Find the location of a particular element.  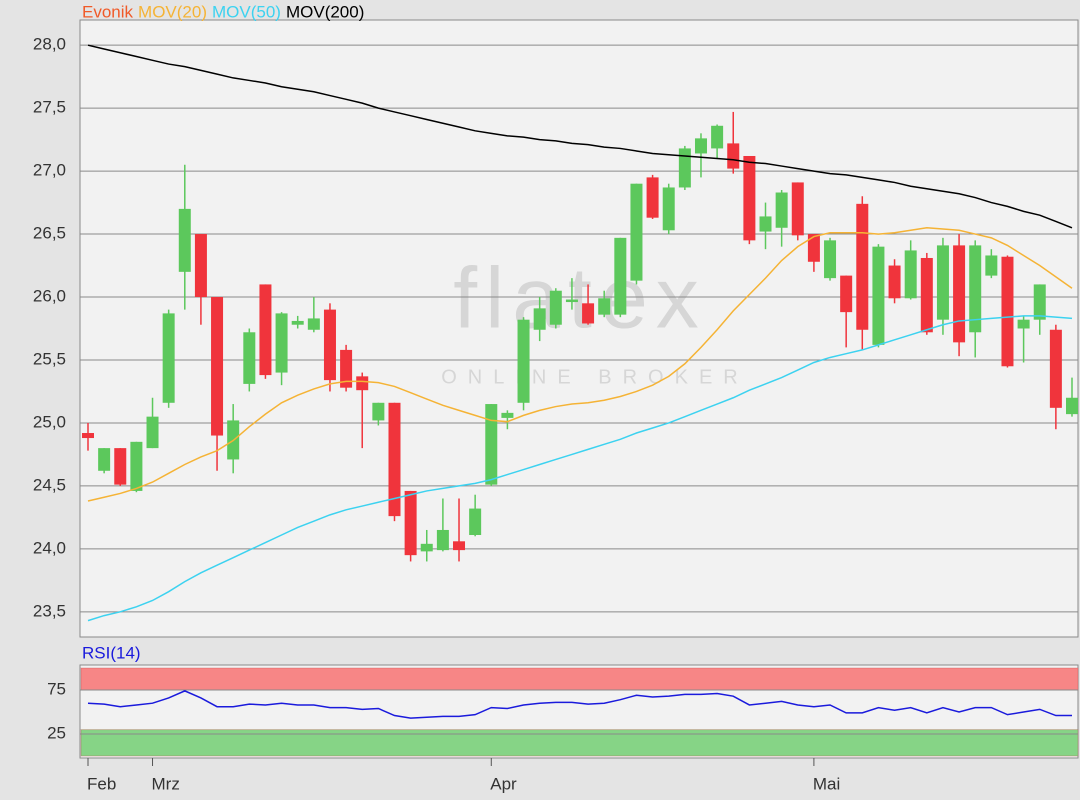

y-tick-label: 26,0 is located at coordinates (49, 296).